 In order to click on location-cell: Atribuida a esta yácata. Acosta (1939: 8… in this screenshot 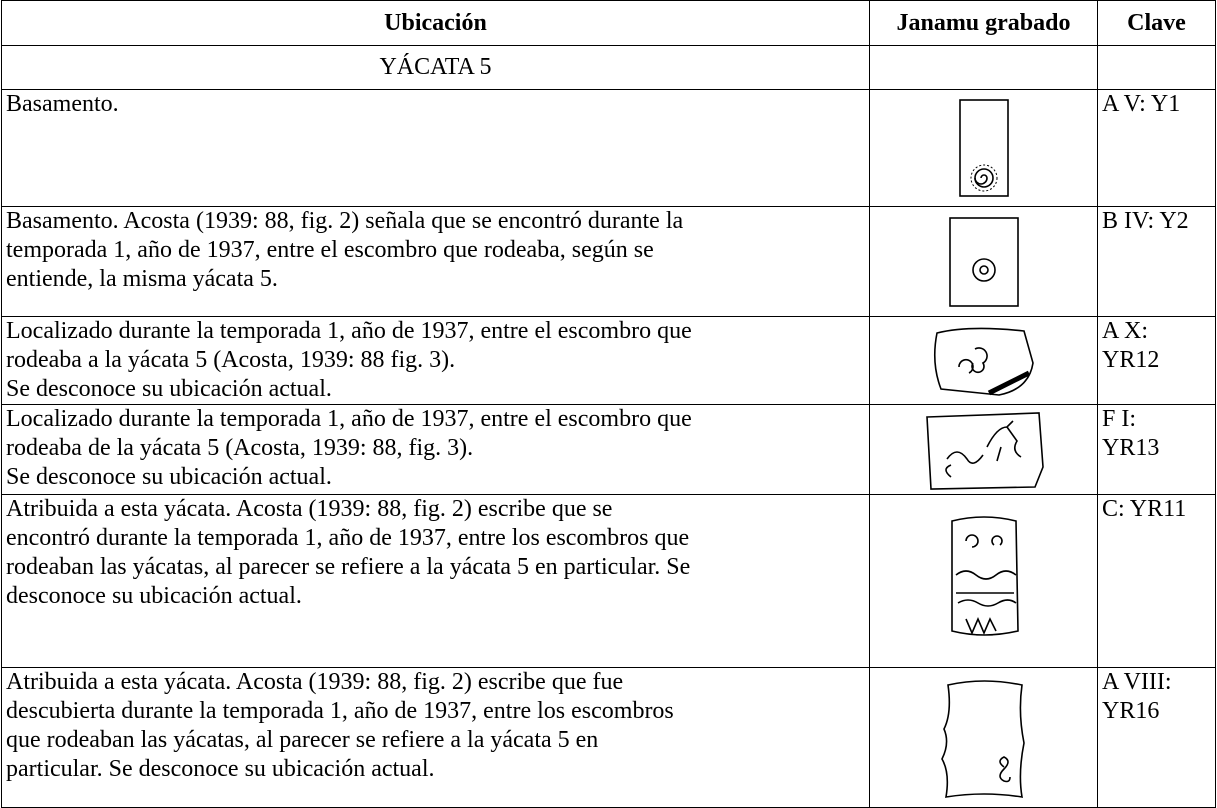, I will do `click(435, 737)`.